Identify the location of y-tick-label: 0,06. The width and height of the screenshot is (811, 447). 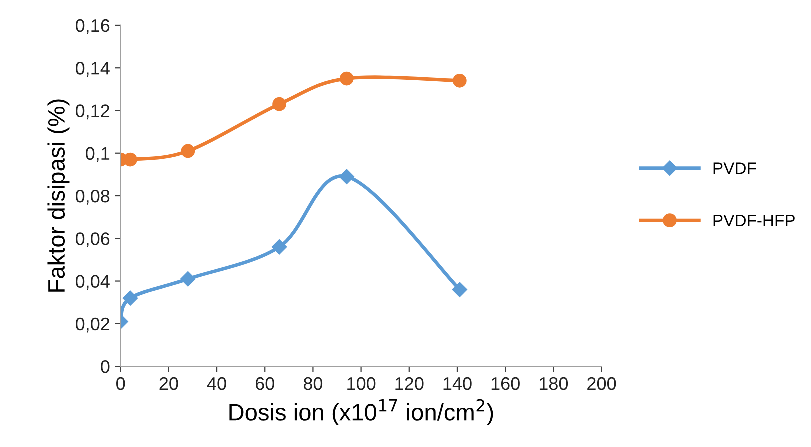
(93, 240).